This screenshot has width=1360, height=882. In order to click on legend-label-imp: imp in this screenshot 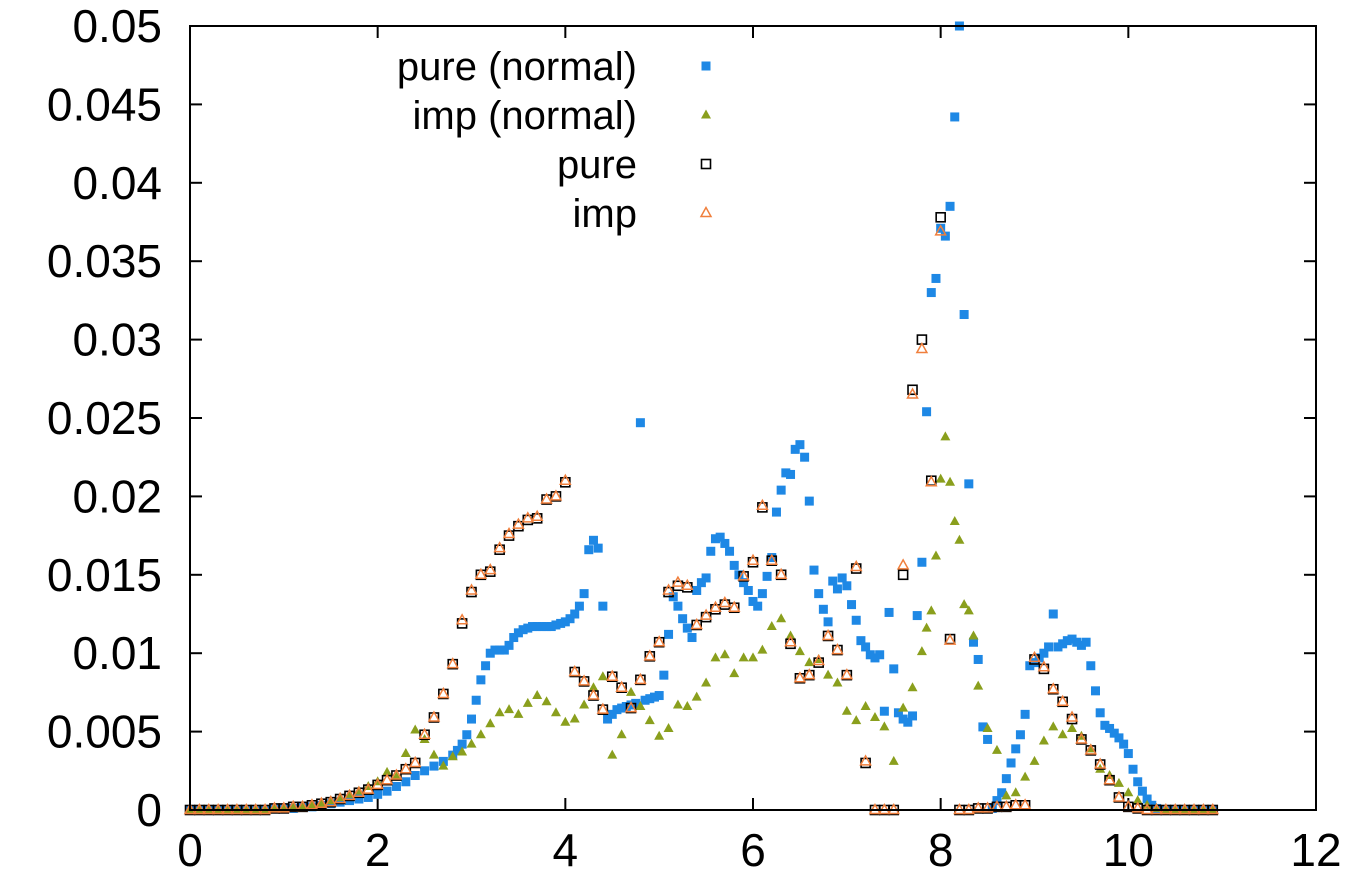, I will do `click(605, 214)`.